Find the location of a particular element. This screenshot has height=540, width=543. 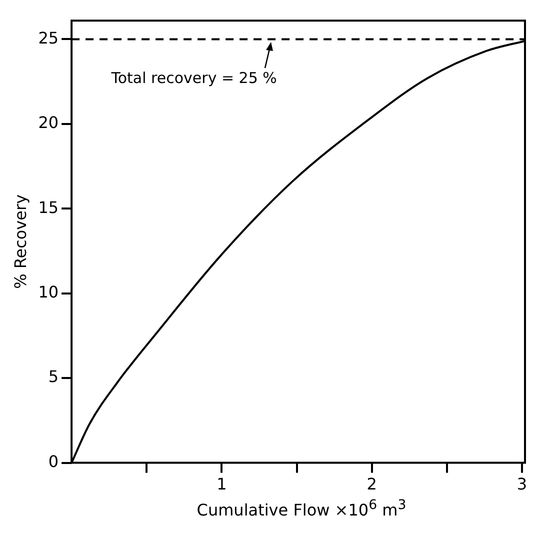

x-tick-label: 2 is located at coordinates (371, 484).